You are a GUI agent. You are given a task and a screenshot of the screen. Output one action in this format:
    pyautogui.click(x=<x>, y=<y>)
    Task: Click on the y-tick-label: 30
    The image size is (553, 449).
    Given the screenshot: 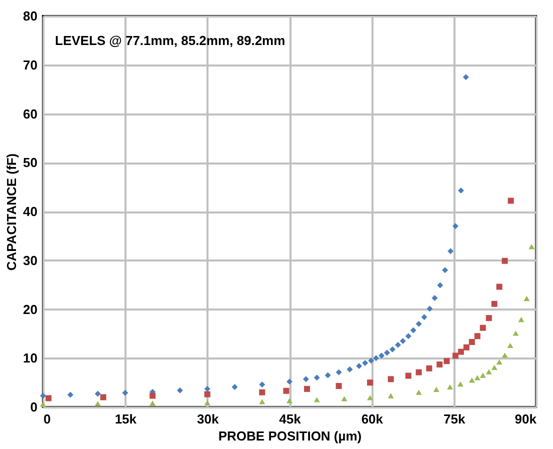 What is the action you would take?
    pyautogui.click(x=30, y=260)
    